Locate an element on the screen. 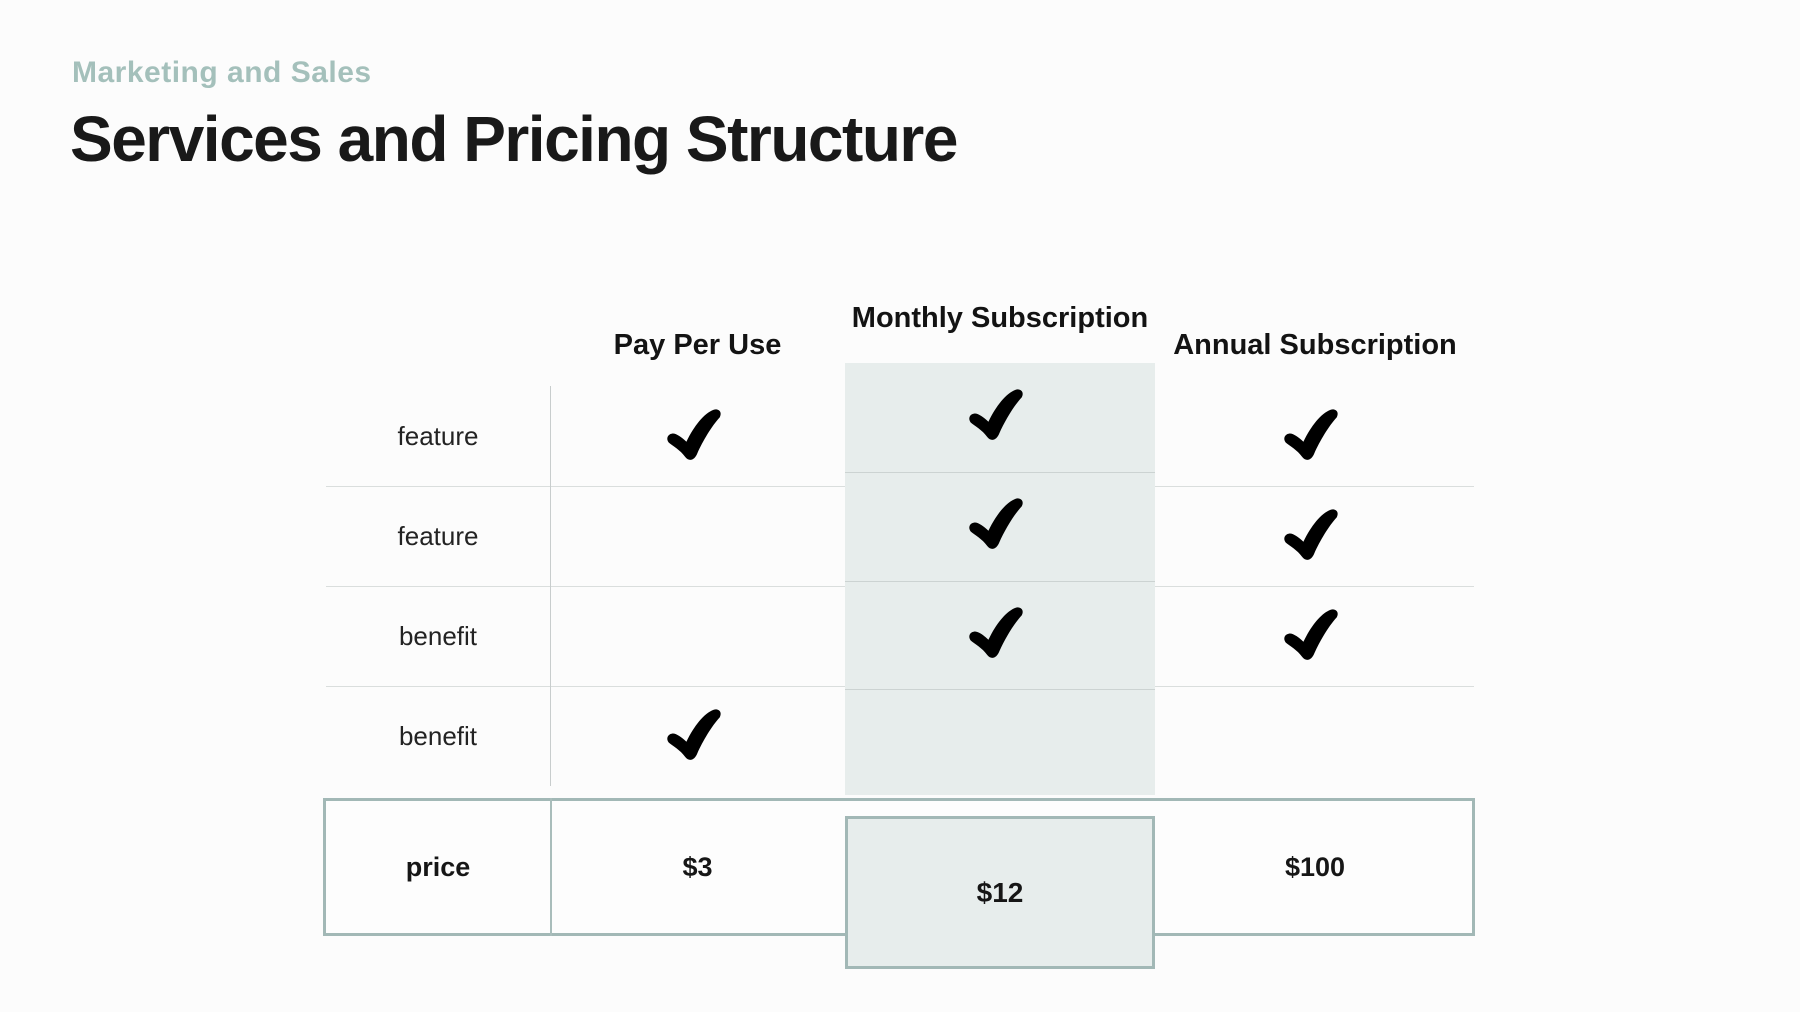 Image resolution: width=1800 pixels, height=1012 pixels. column-header-monthly-subscription: Monthly Subscription is located at coordinates (1000, 318).